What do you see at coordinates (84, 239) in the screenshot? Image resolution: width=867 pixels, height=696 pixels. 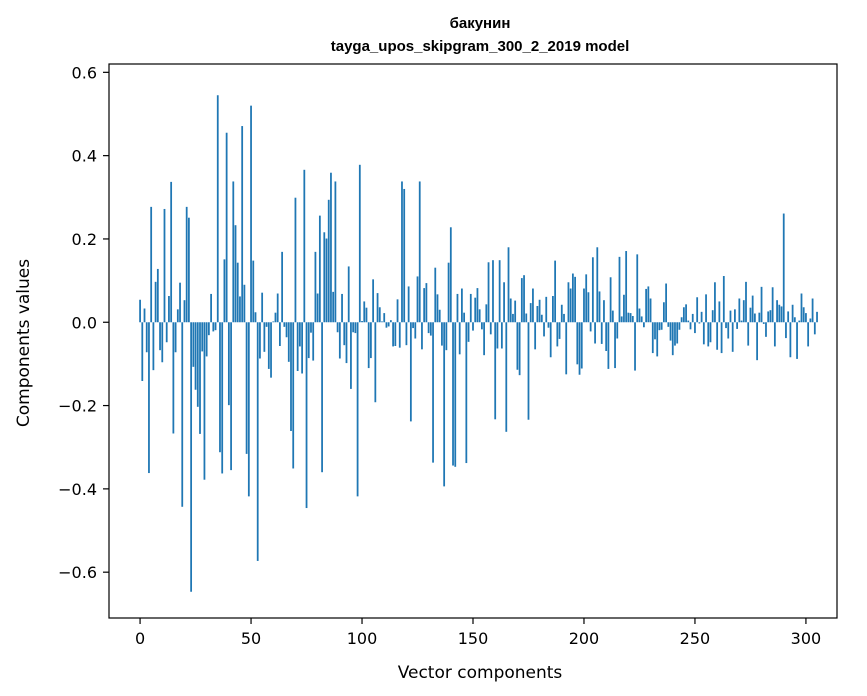 I see `y-tick-label: 0.2` at bounding box center [84, 239].